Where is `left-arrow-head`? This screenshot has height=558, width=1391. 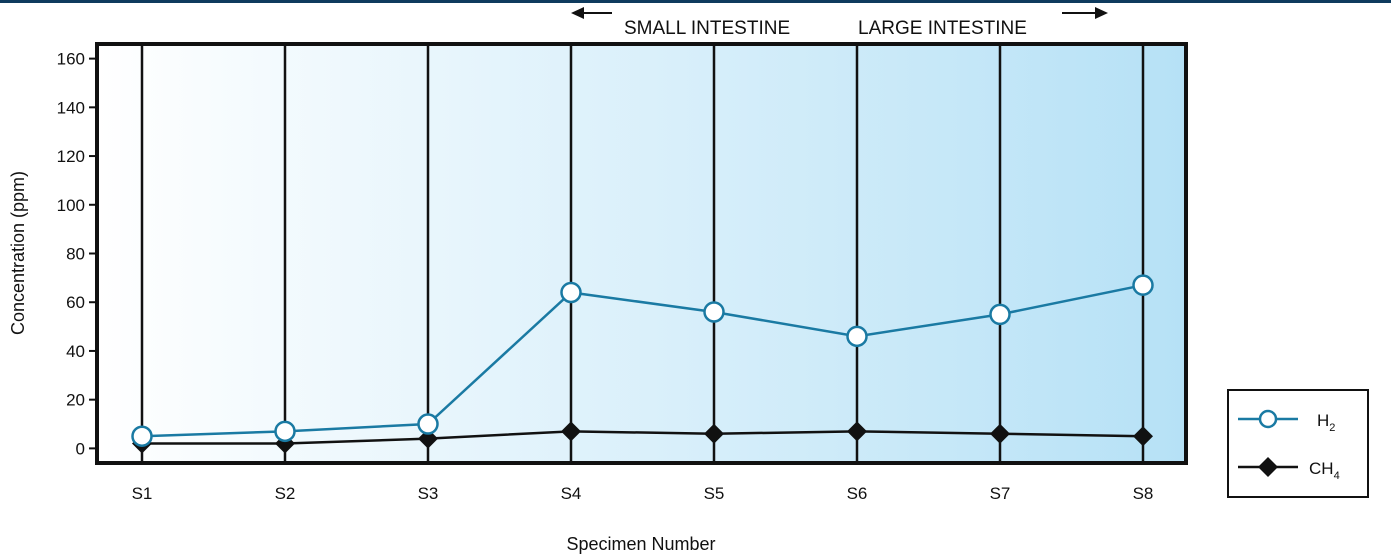
left-arrow-head is located at coordinates (577, 13).